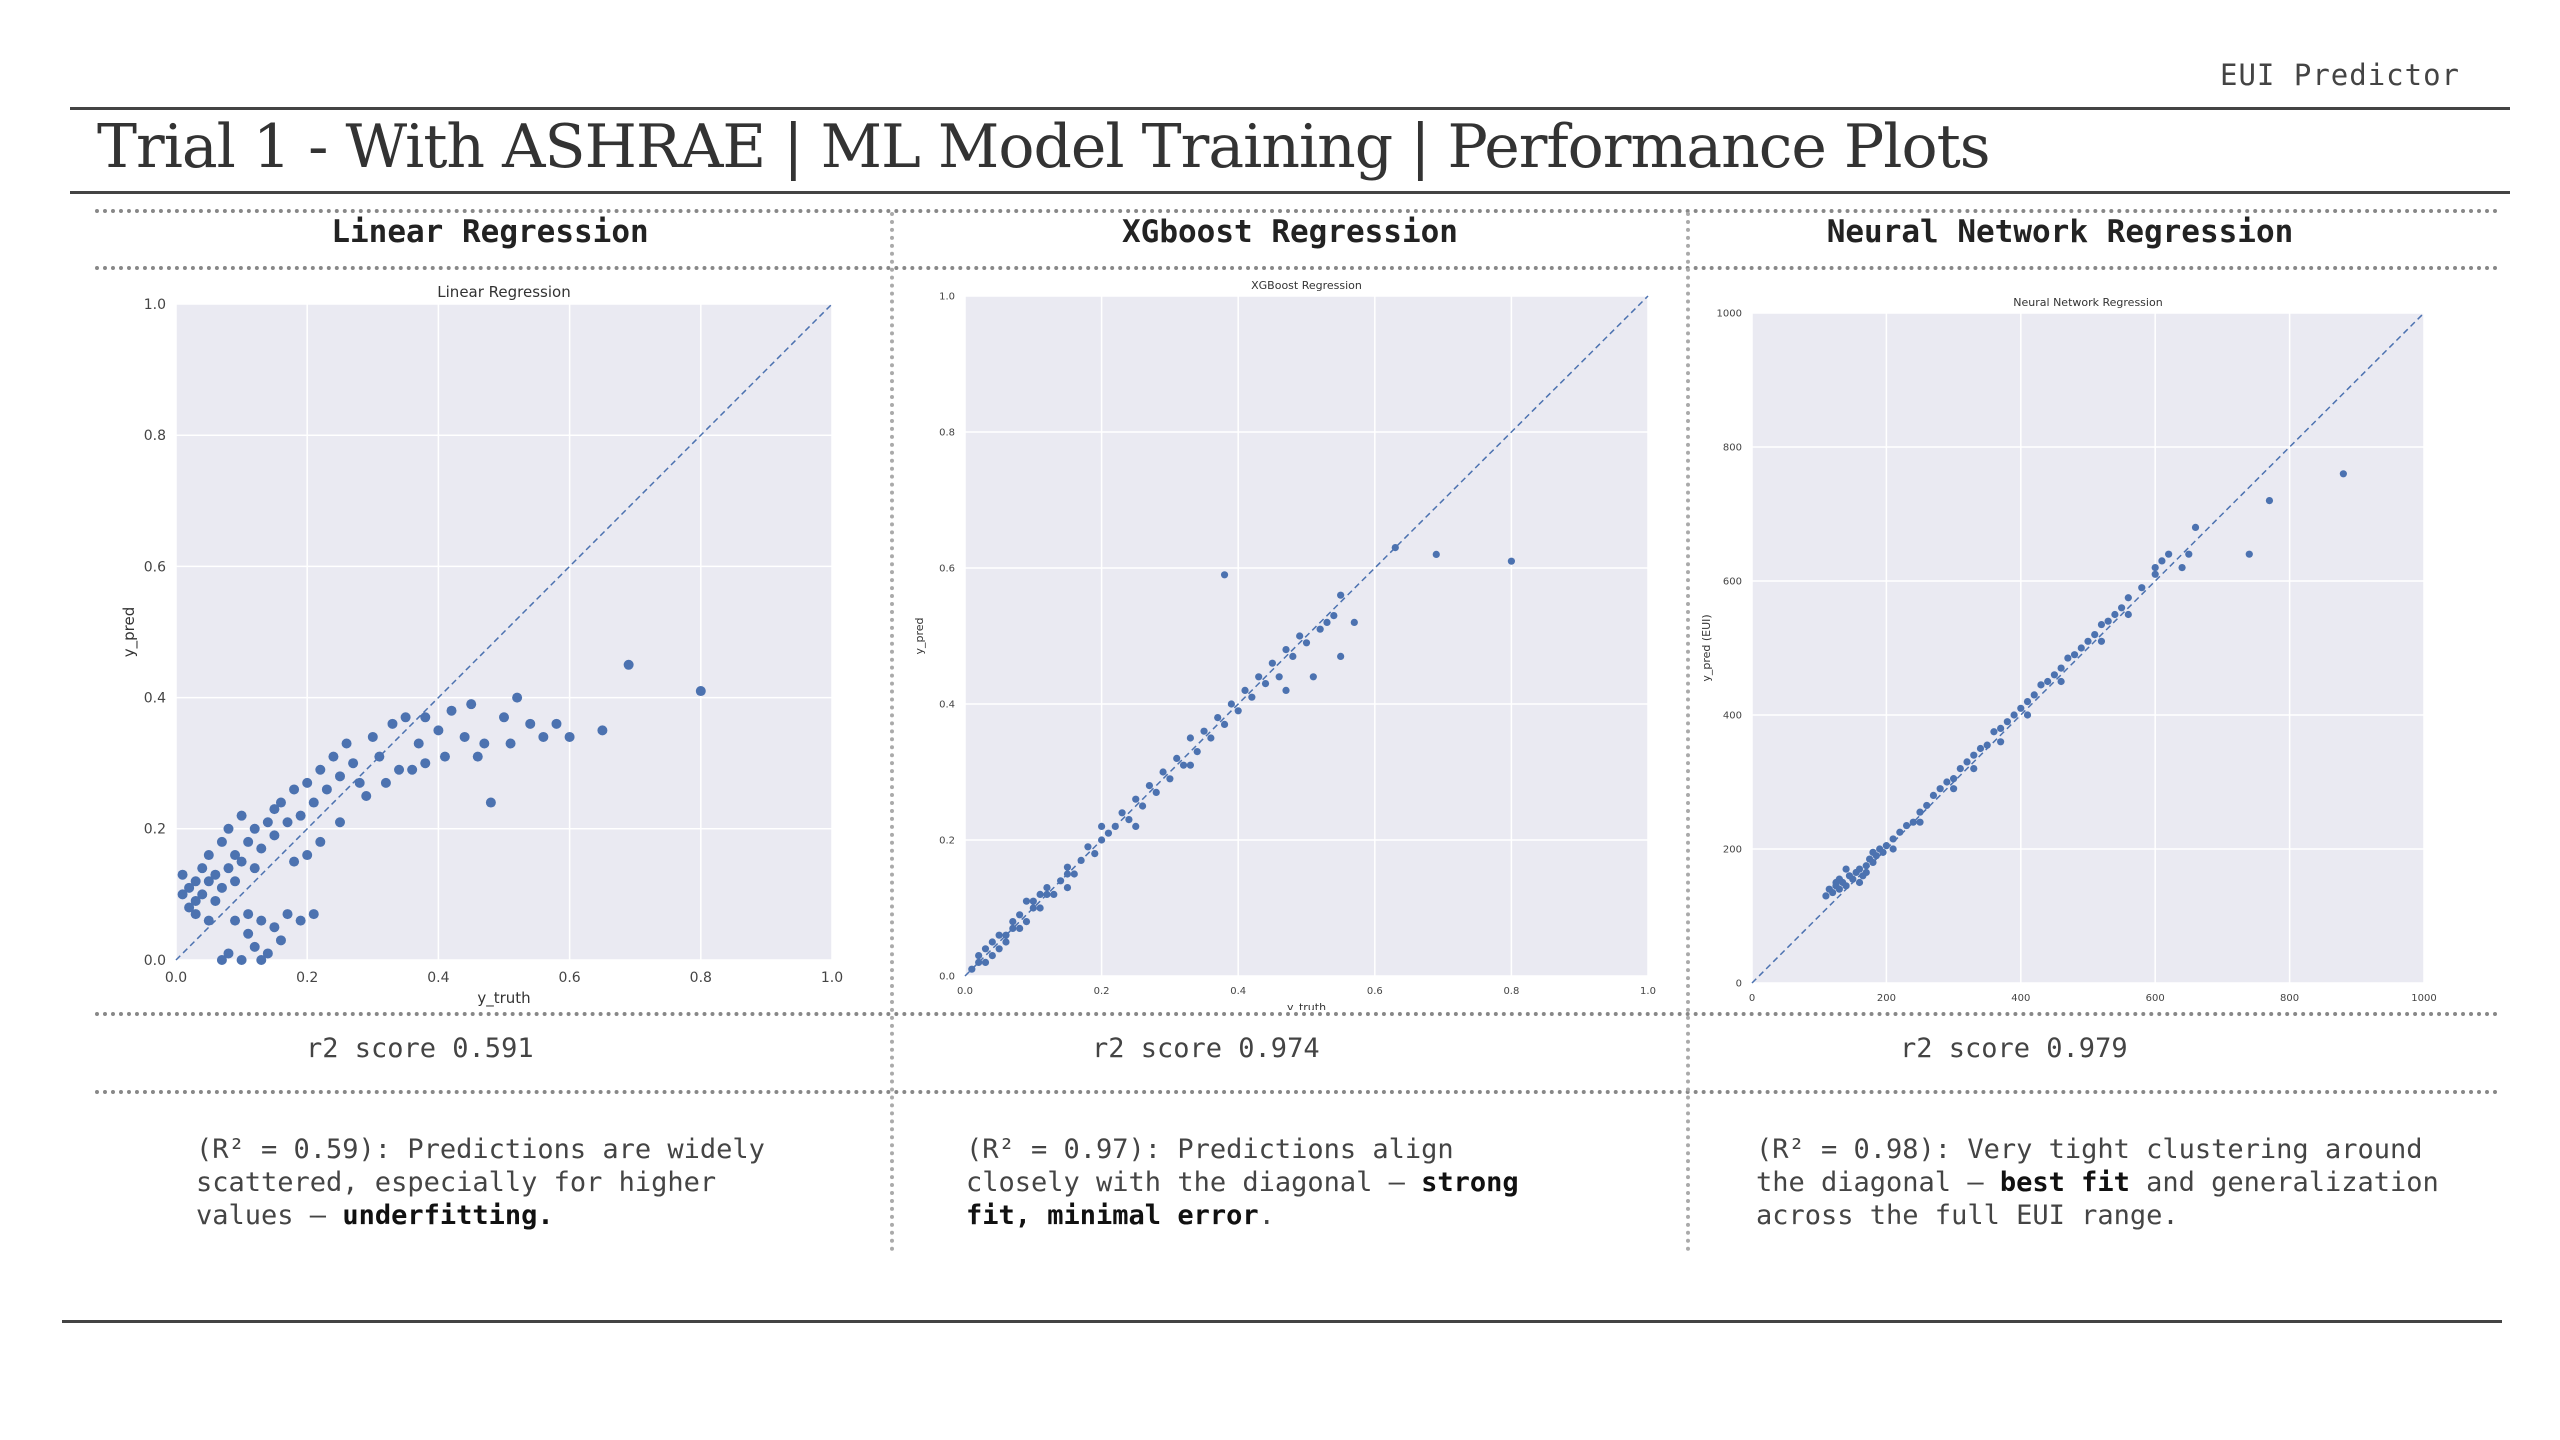 Image resolution: width=2560 pixels, height=1440 pixels. Describe the element at coordinates (1706, 647) in the screenshot. I see `y-axis-label: y_pred (EUI)` at that location.